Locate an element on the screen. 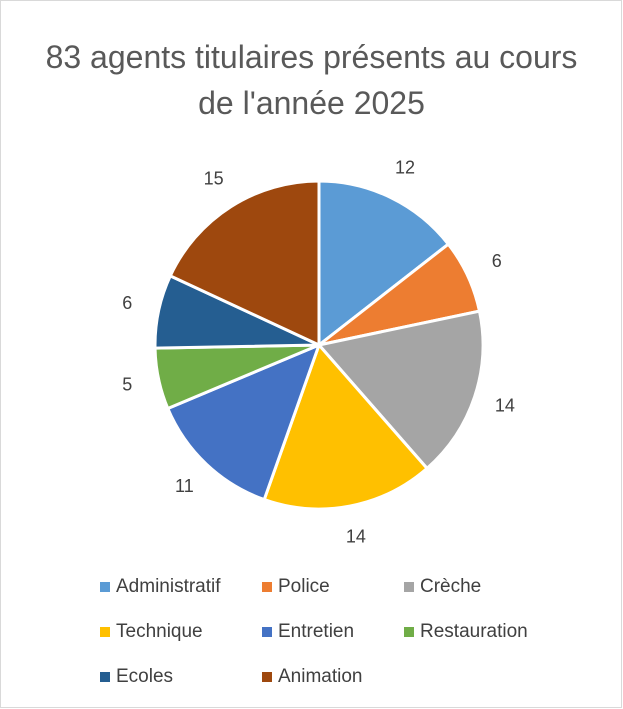 The image size is (623, 709). data-label: 15 is located at coordinates (214, 179).